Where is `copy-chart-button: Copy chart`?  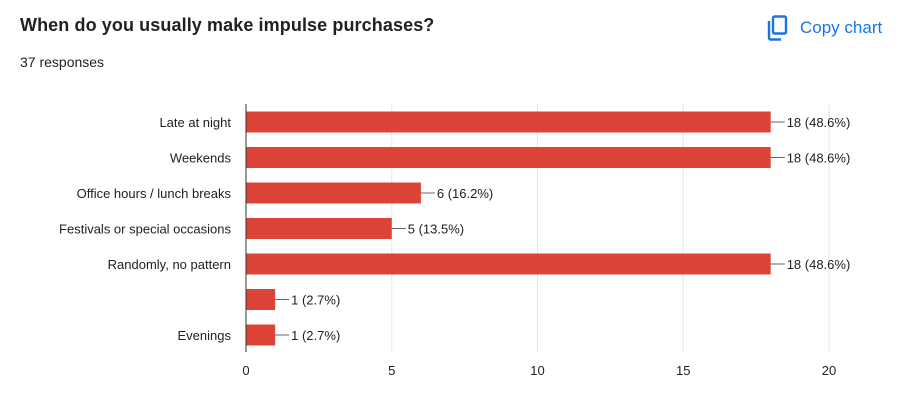
copy-chart-button: Copy chart is located at coordinates (836, 28).